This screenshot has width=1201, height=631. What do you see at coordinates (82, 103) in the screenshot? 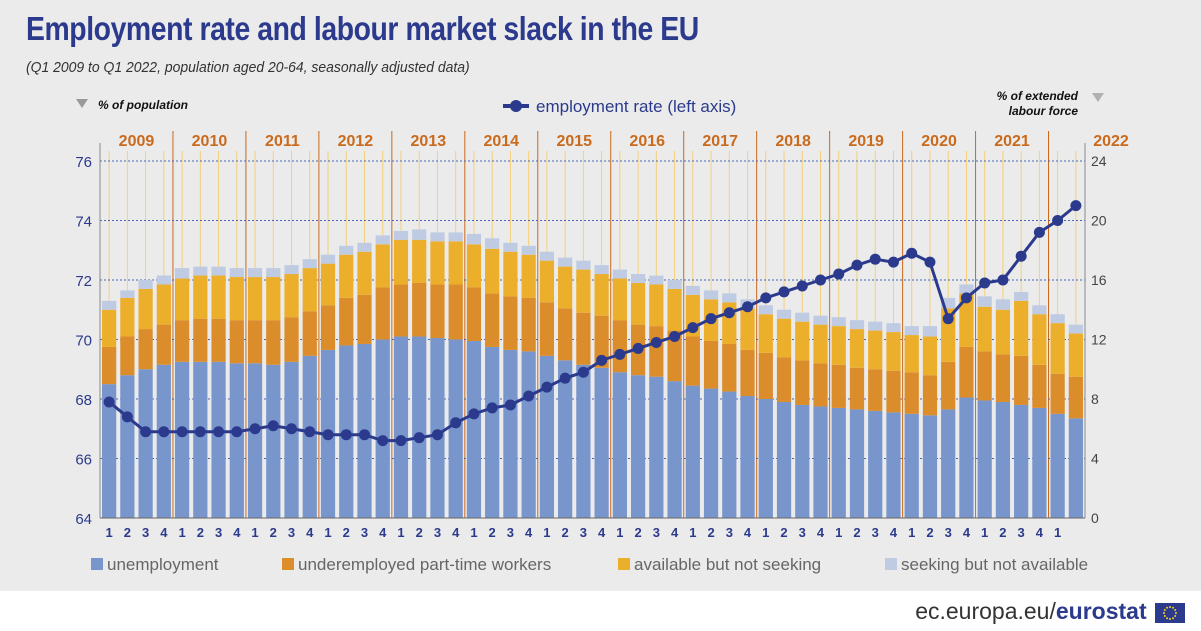
I see `left-axis-unit-marker-icon` at bounding box center [82, 103].